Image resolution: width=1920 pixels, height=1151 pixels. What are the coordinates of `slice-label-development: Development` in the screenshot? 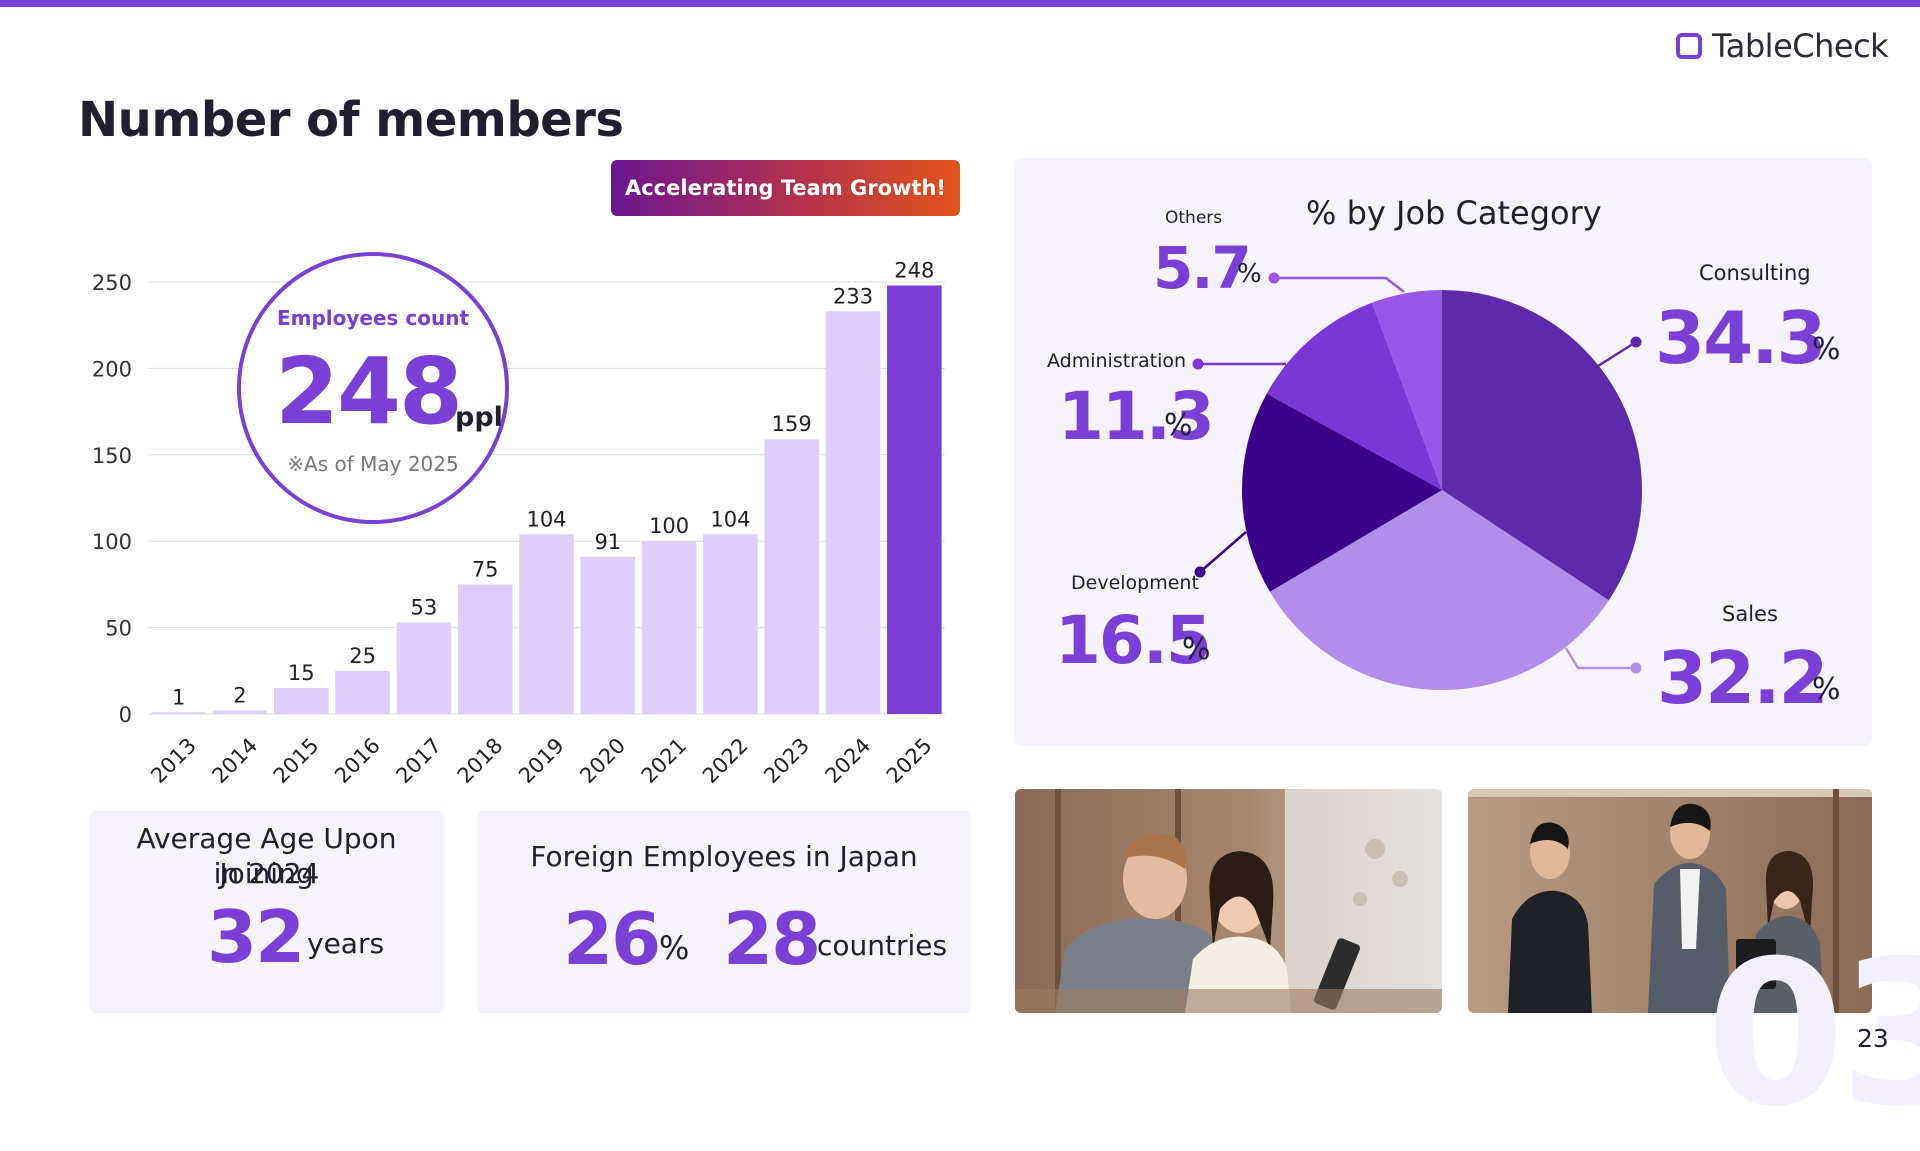 It's located at (1135, 583).